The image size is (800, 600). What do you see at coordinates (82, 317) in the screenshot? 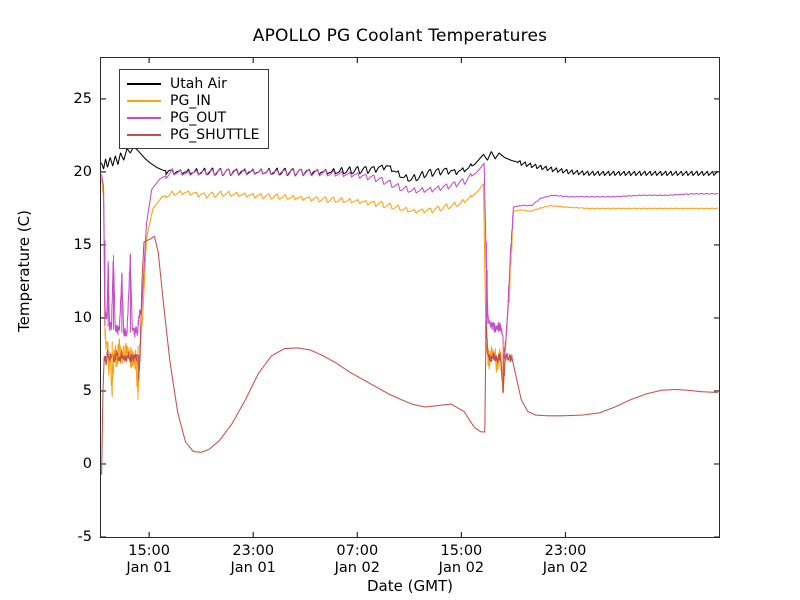
I see `y-tick-label: 10` at bounding box center [82, 317].